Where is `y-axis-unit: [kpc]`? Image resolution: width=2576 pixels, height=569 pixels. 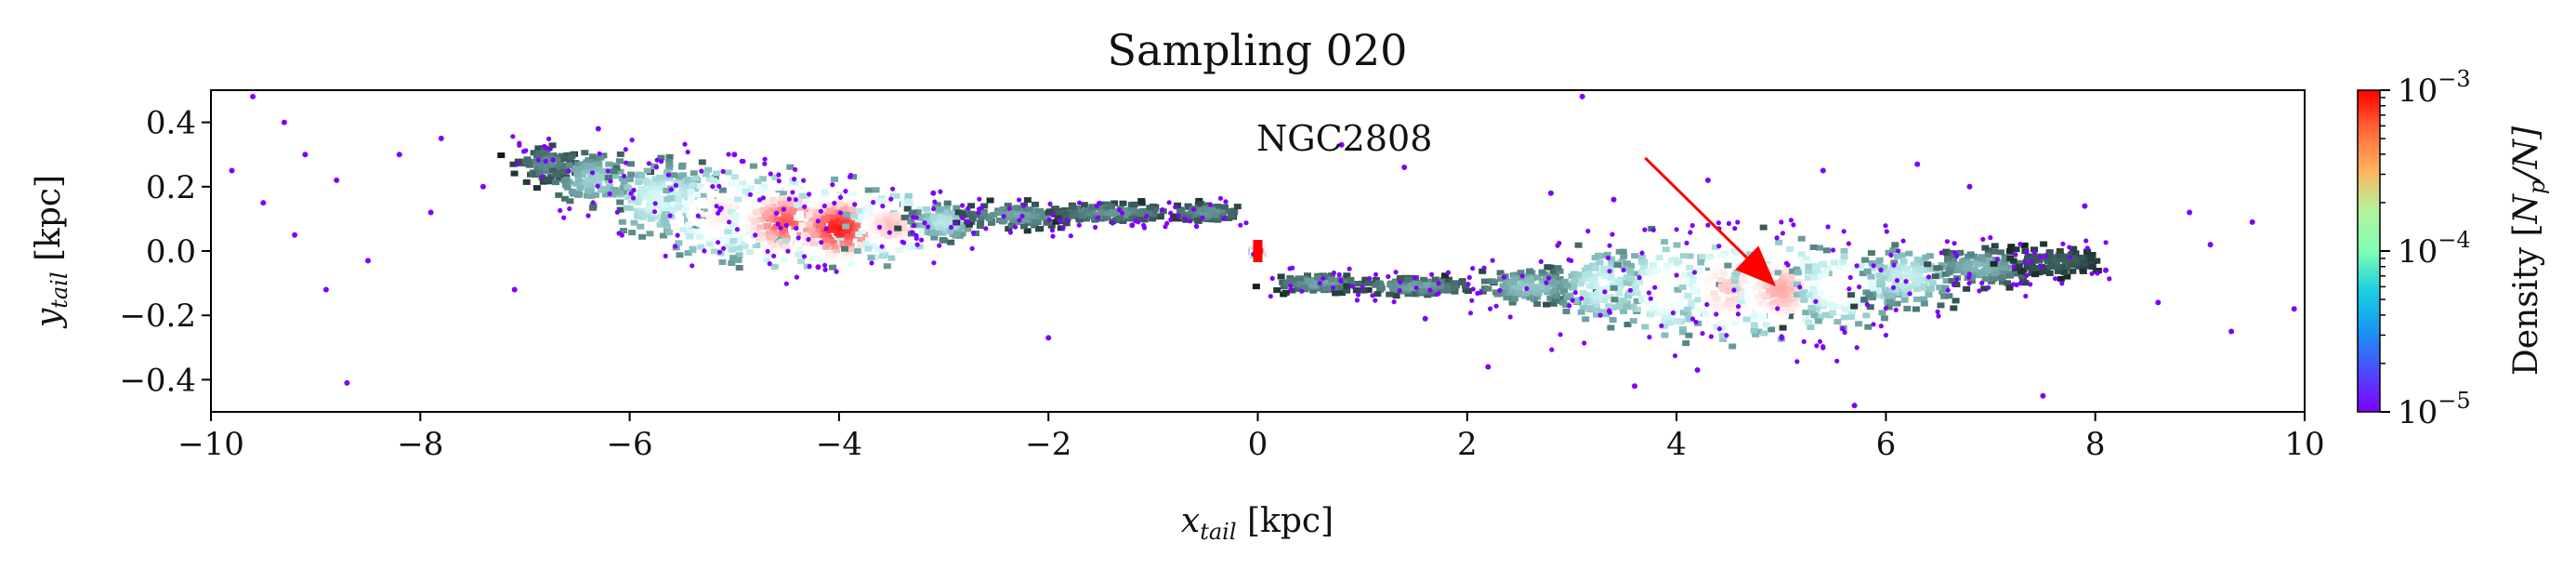 y-axis-unit: [kpc] is located at coordinates (49, 223).